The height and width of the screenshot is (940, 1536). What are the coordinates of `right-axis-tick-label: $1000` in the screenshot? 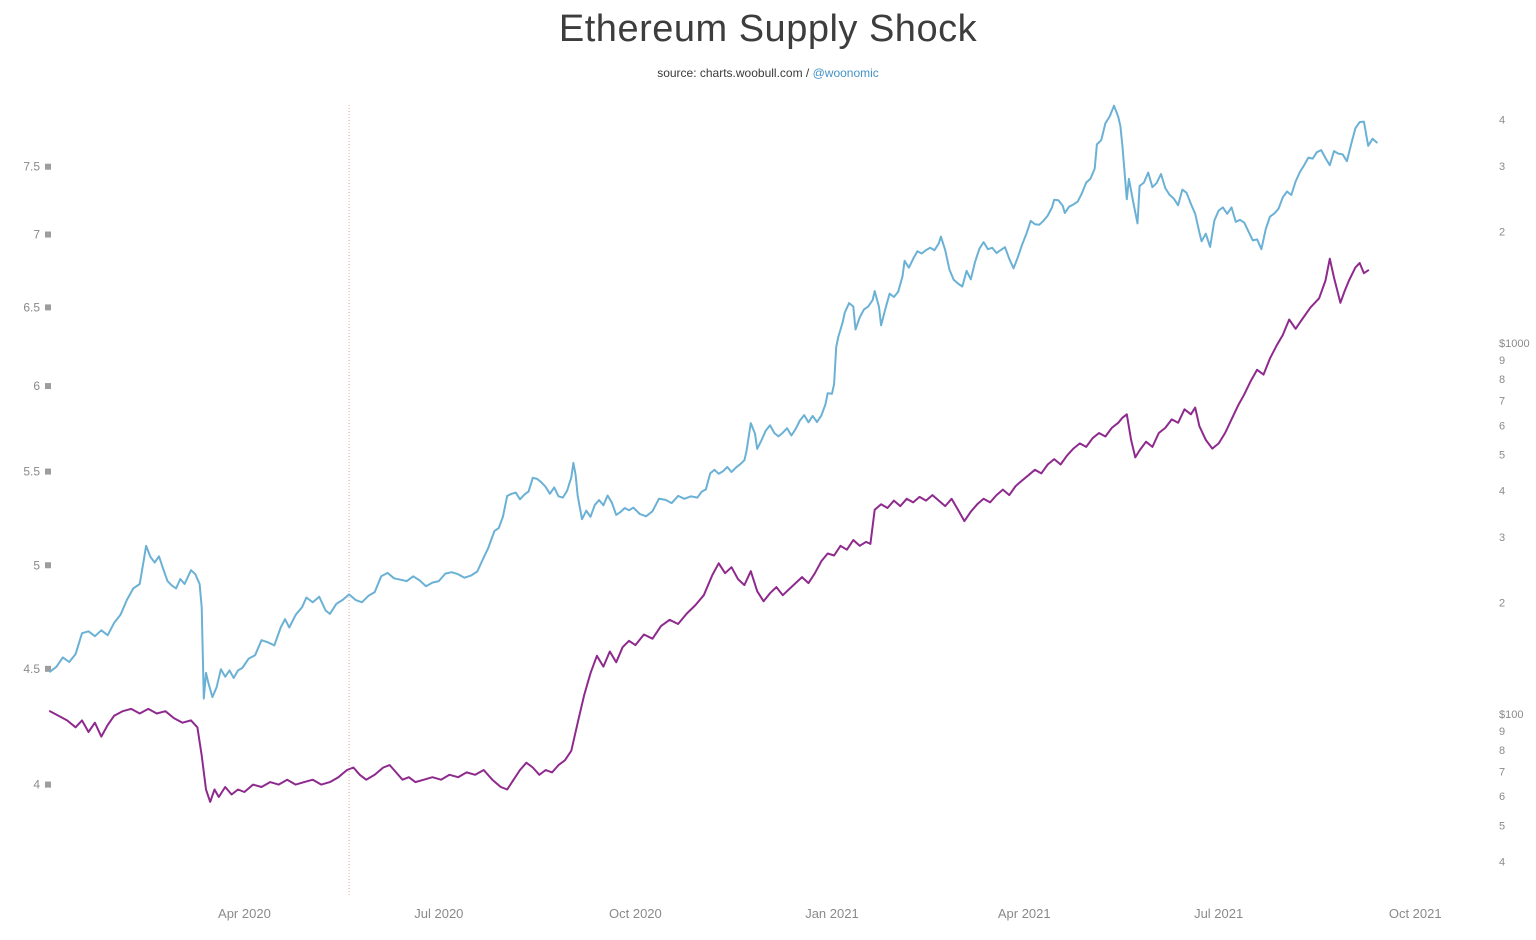 It's located at (1514, 344).